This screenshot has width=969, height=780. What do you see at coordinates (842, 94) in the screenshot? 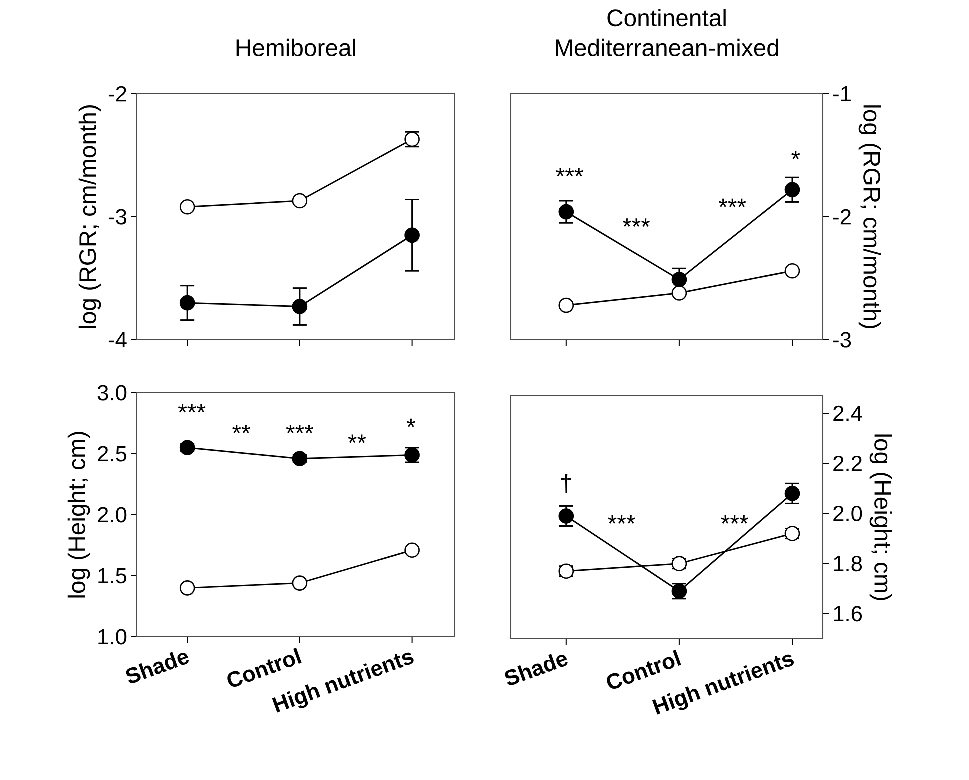
I see `y-tick-label: -1` at bounding box center [842, 94].